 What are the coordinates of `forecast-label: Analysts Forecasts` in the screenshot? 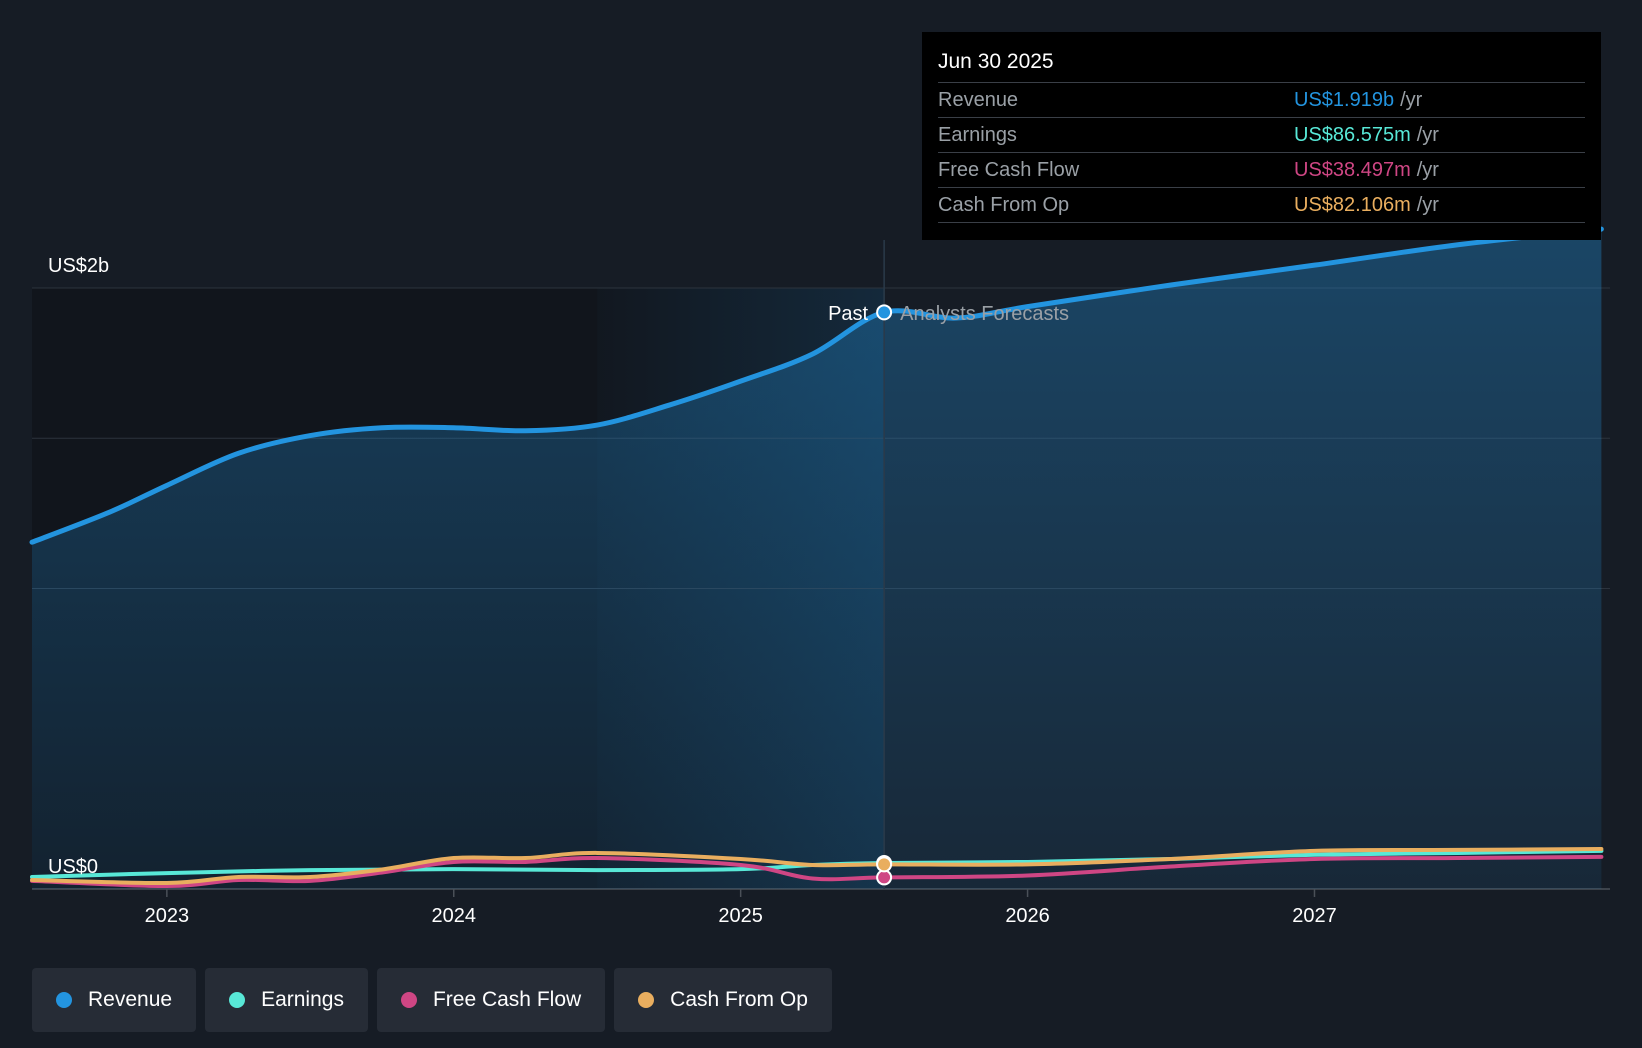 It's located at (984, 314).